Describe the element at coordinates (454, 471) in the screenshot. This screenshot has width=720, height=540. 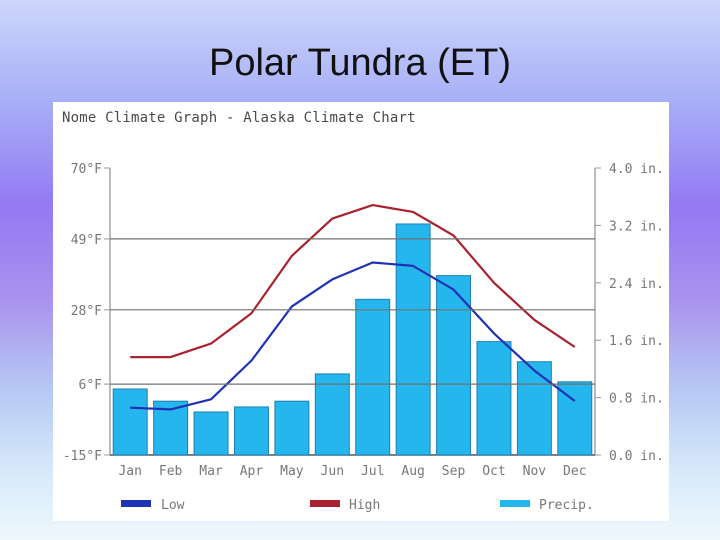
I see `month-label: Sep` at that location.